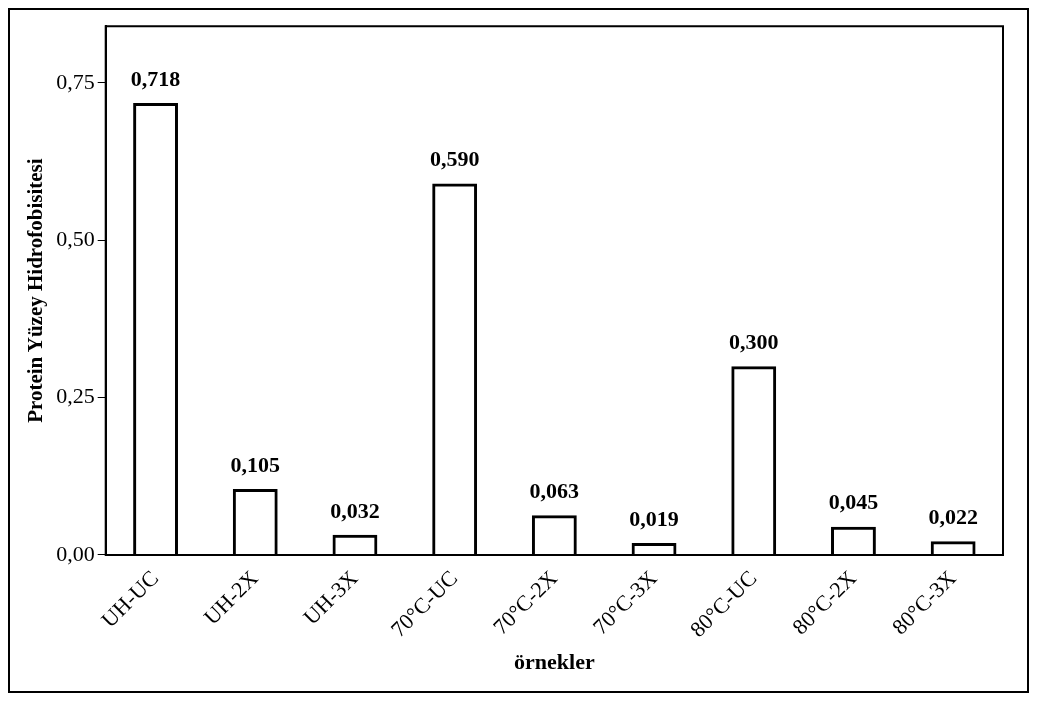 This screenshot has height=701, width=1037. I want to click on y-tick-label: 0,75, so click(75, 81).